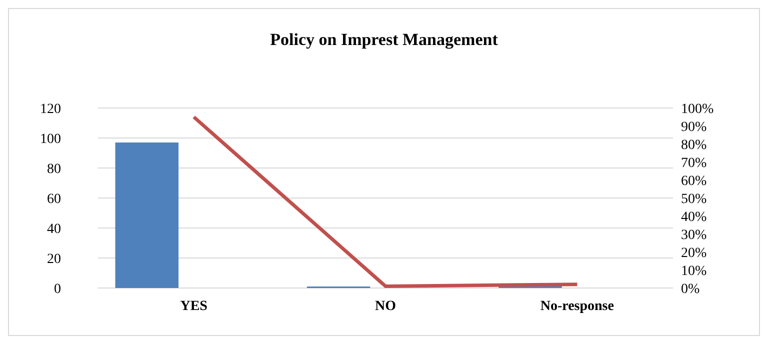 This screenshot has width=768, height=344. What do you see at coordinates (194, 306) in the screenshot?
I see `x-tick-label: YES` at bounding box center [194, 306].